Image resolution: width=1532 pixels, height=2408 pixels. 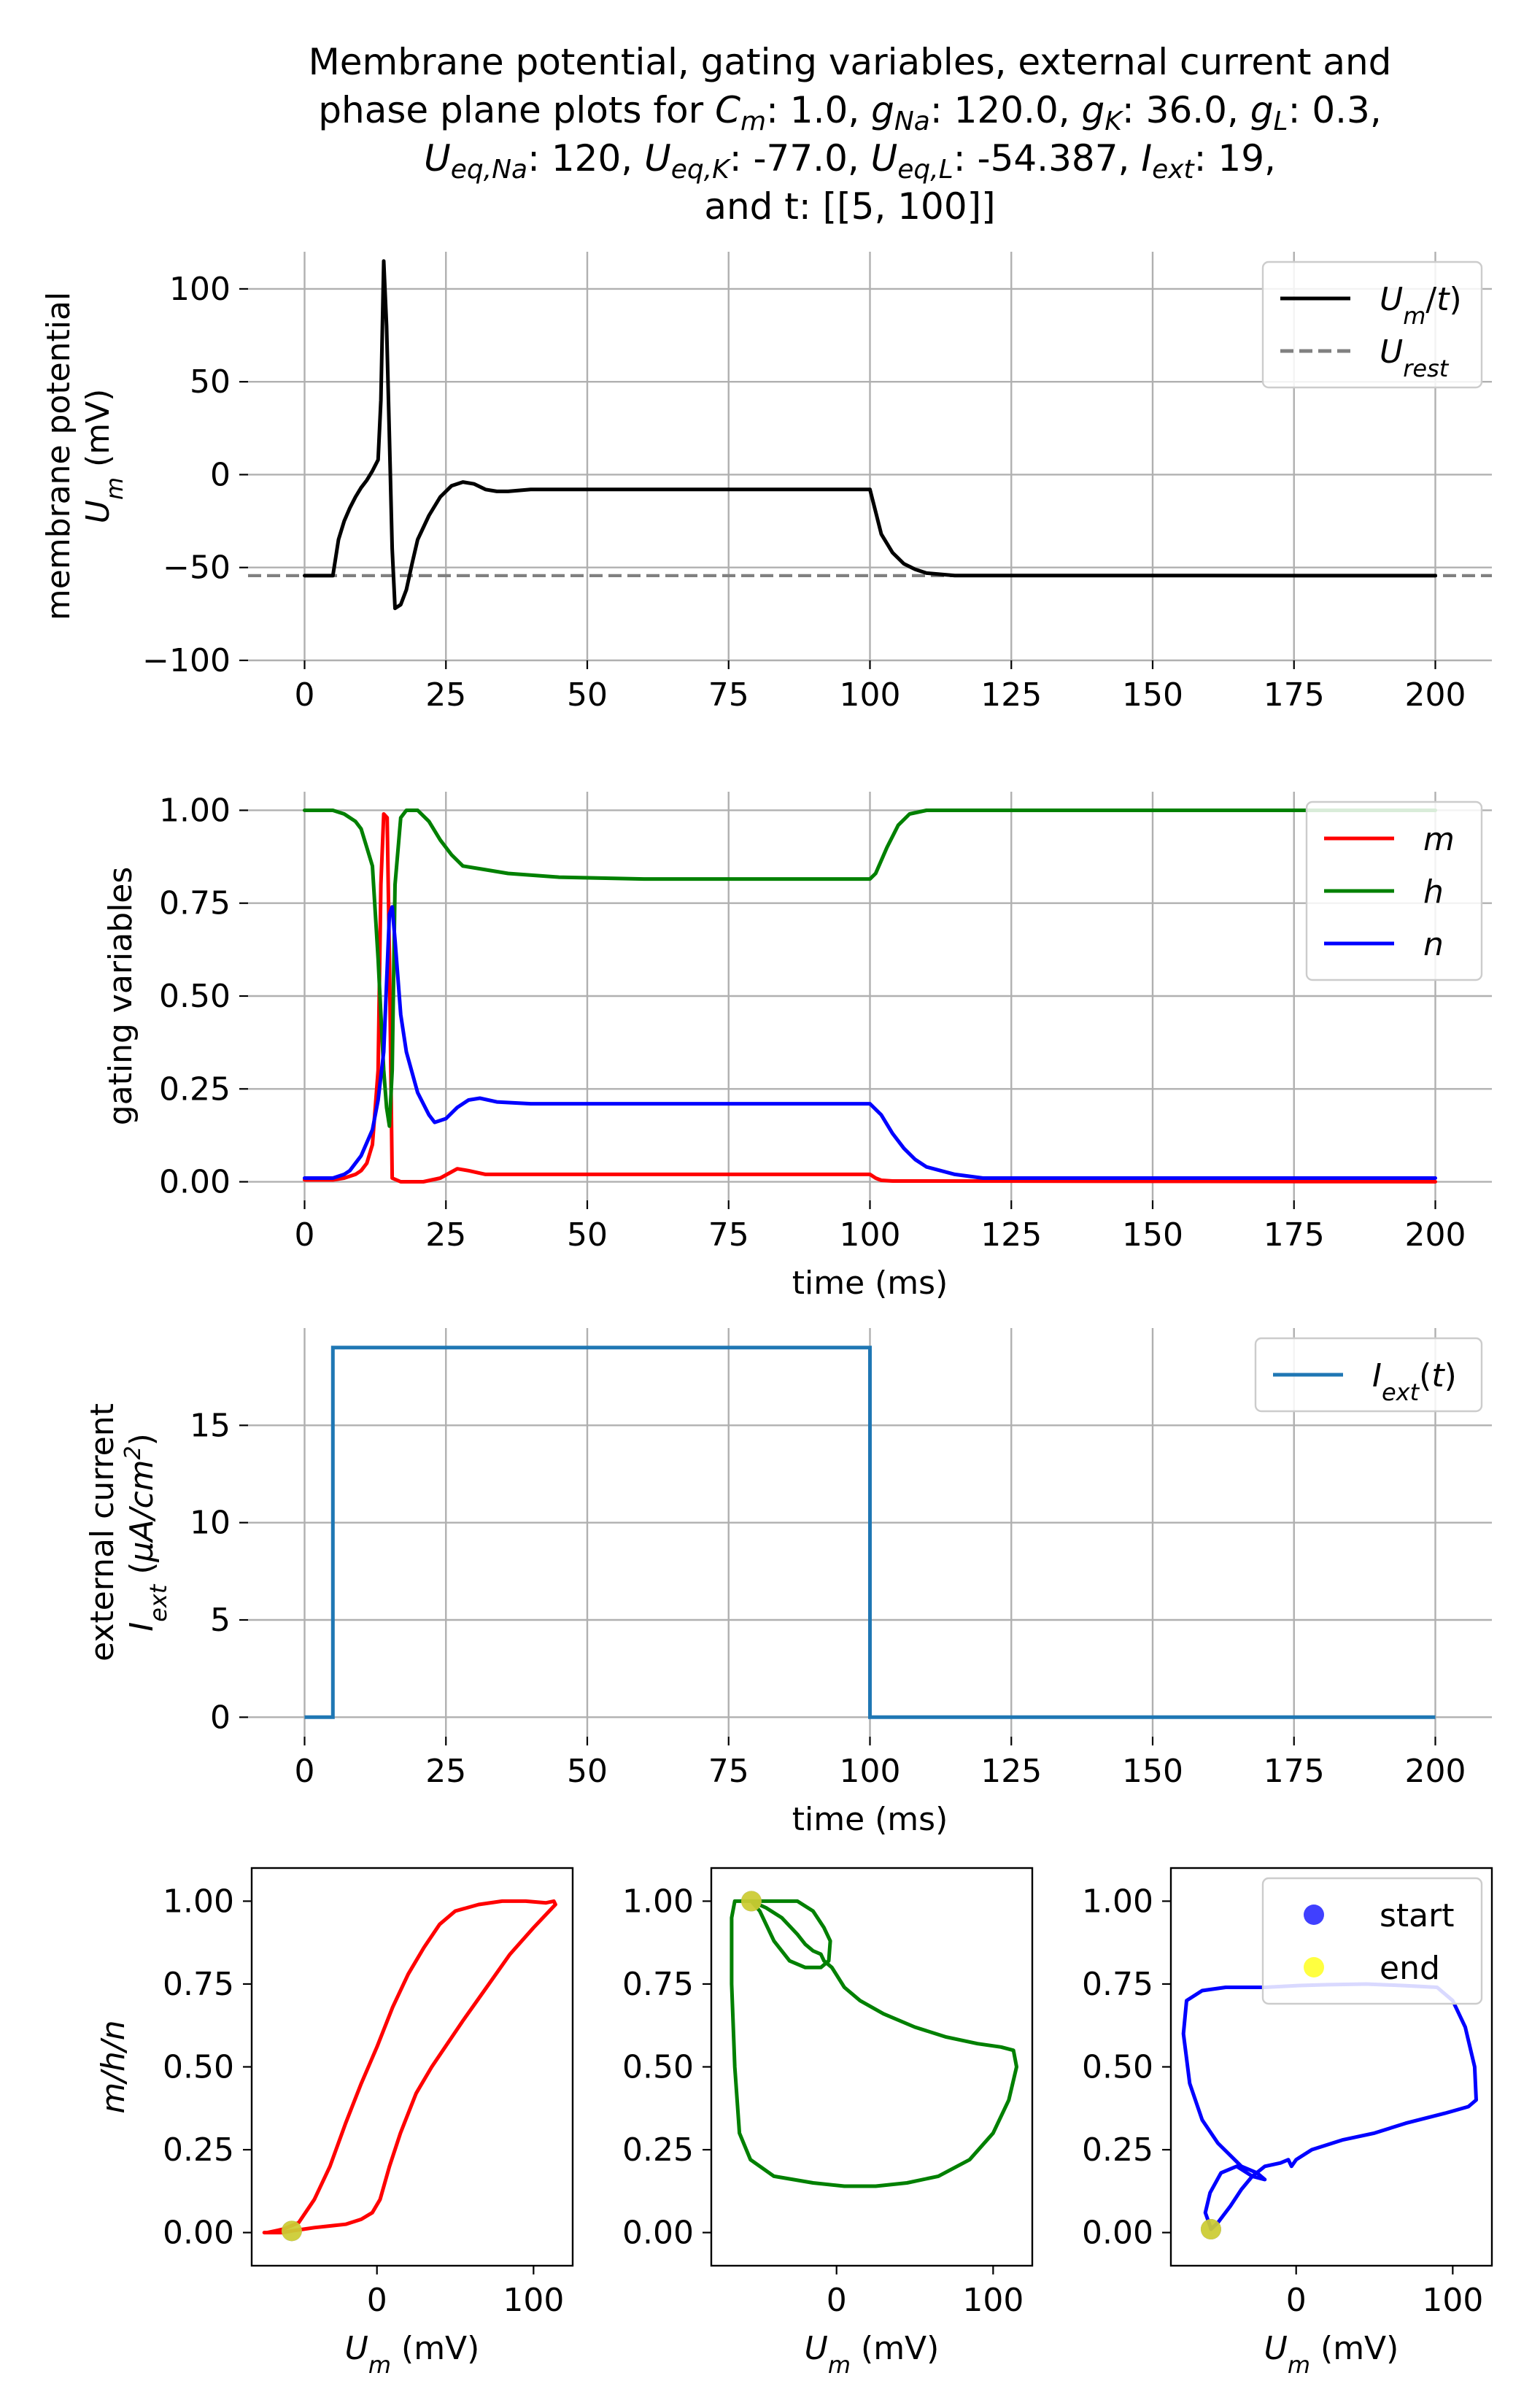 I want to click on phase-series-m, so click(x=410, y=2067).